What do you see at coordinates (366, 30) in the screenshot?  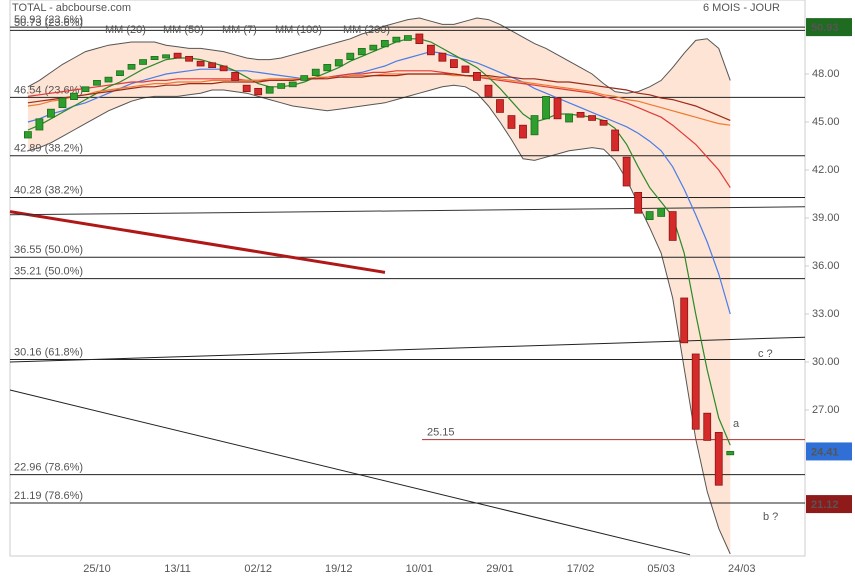 I see `legend-entry: MM (200)` at bounding box center [366, 30].